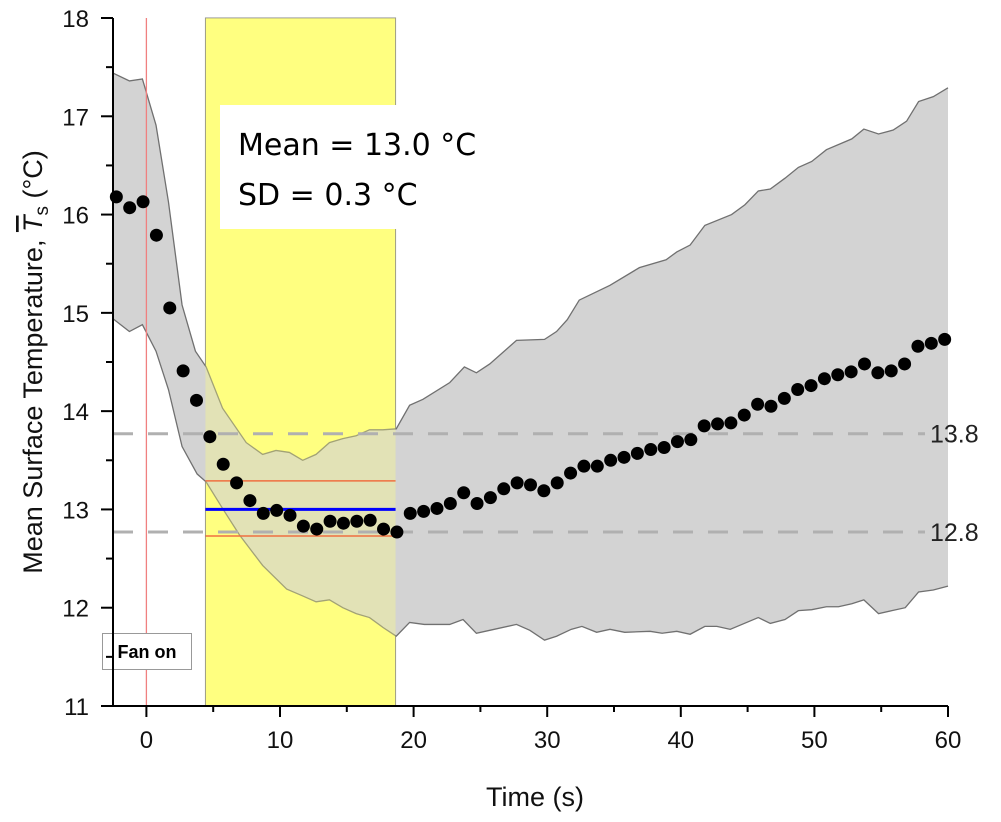 The image size is (1001, 822). I want to click on y-axis-title-suffix: (°C), so click(33, 178).